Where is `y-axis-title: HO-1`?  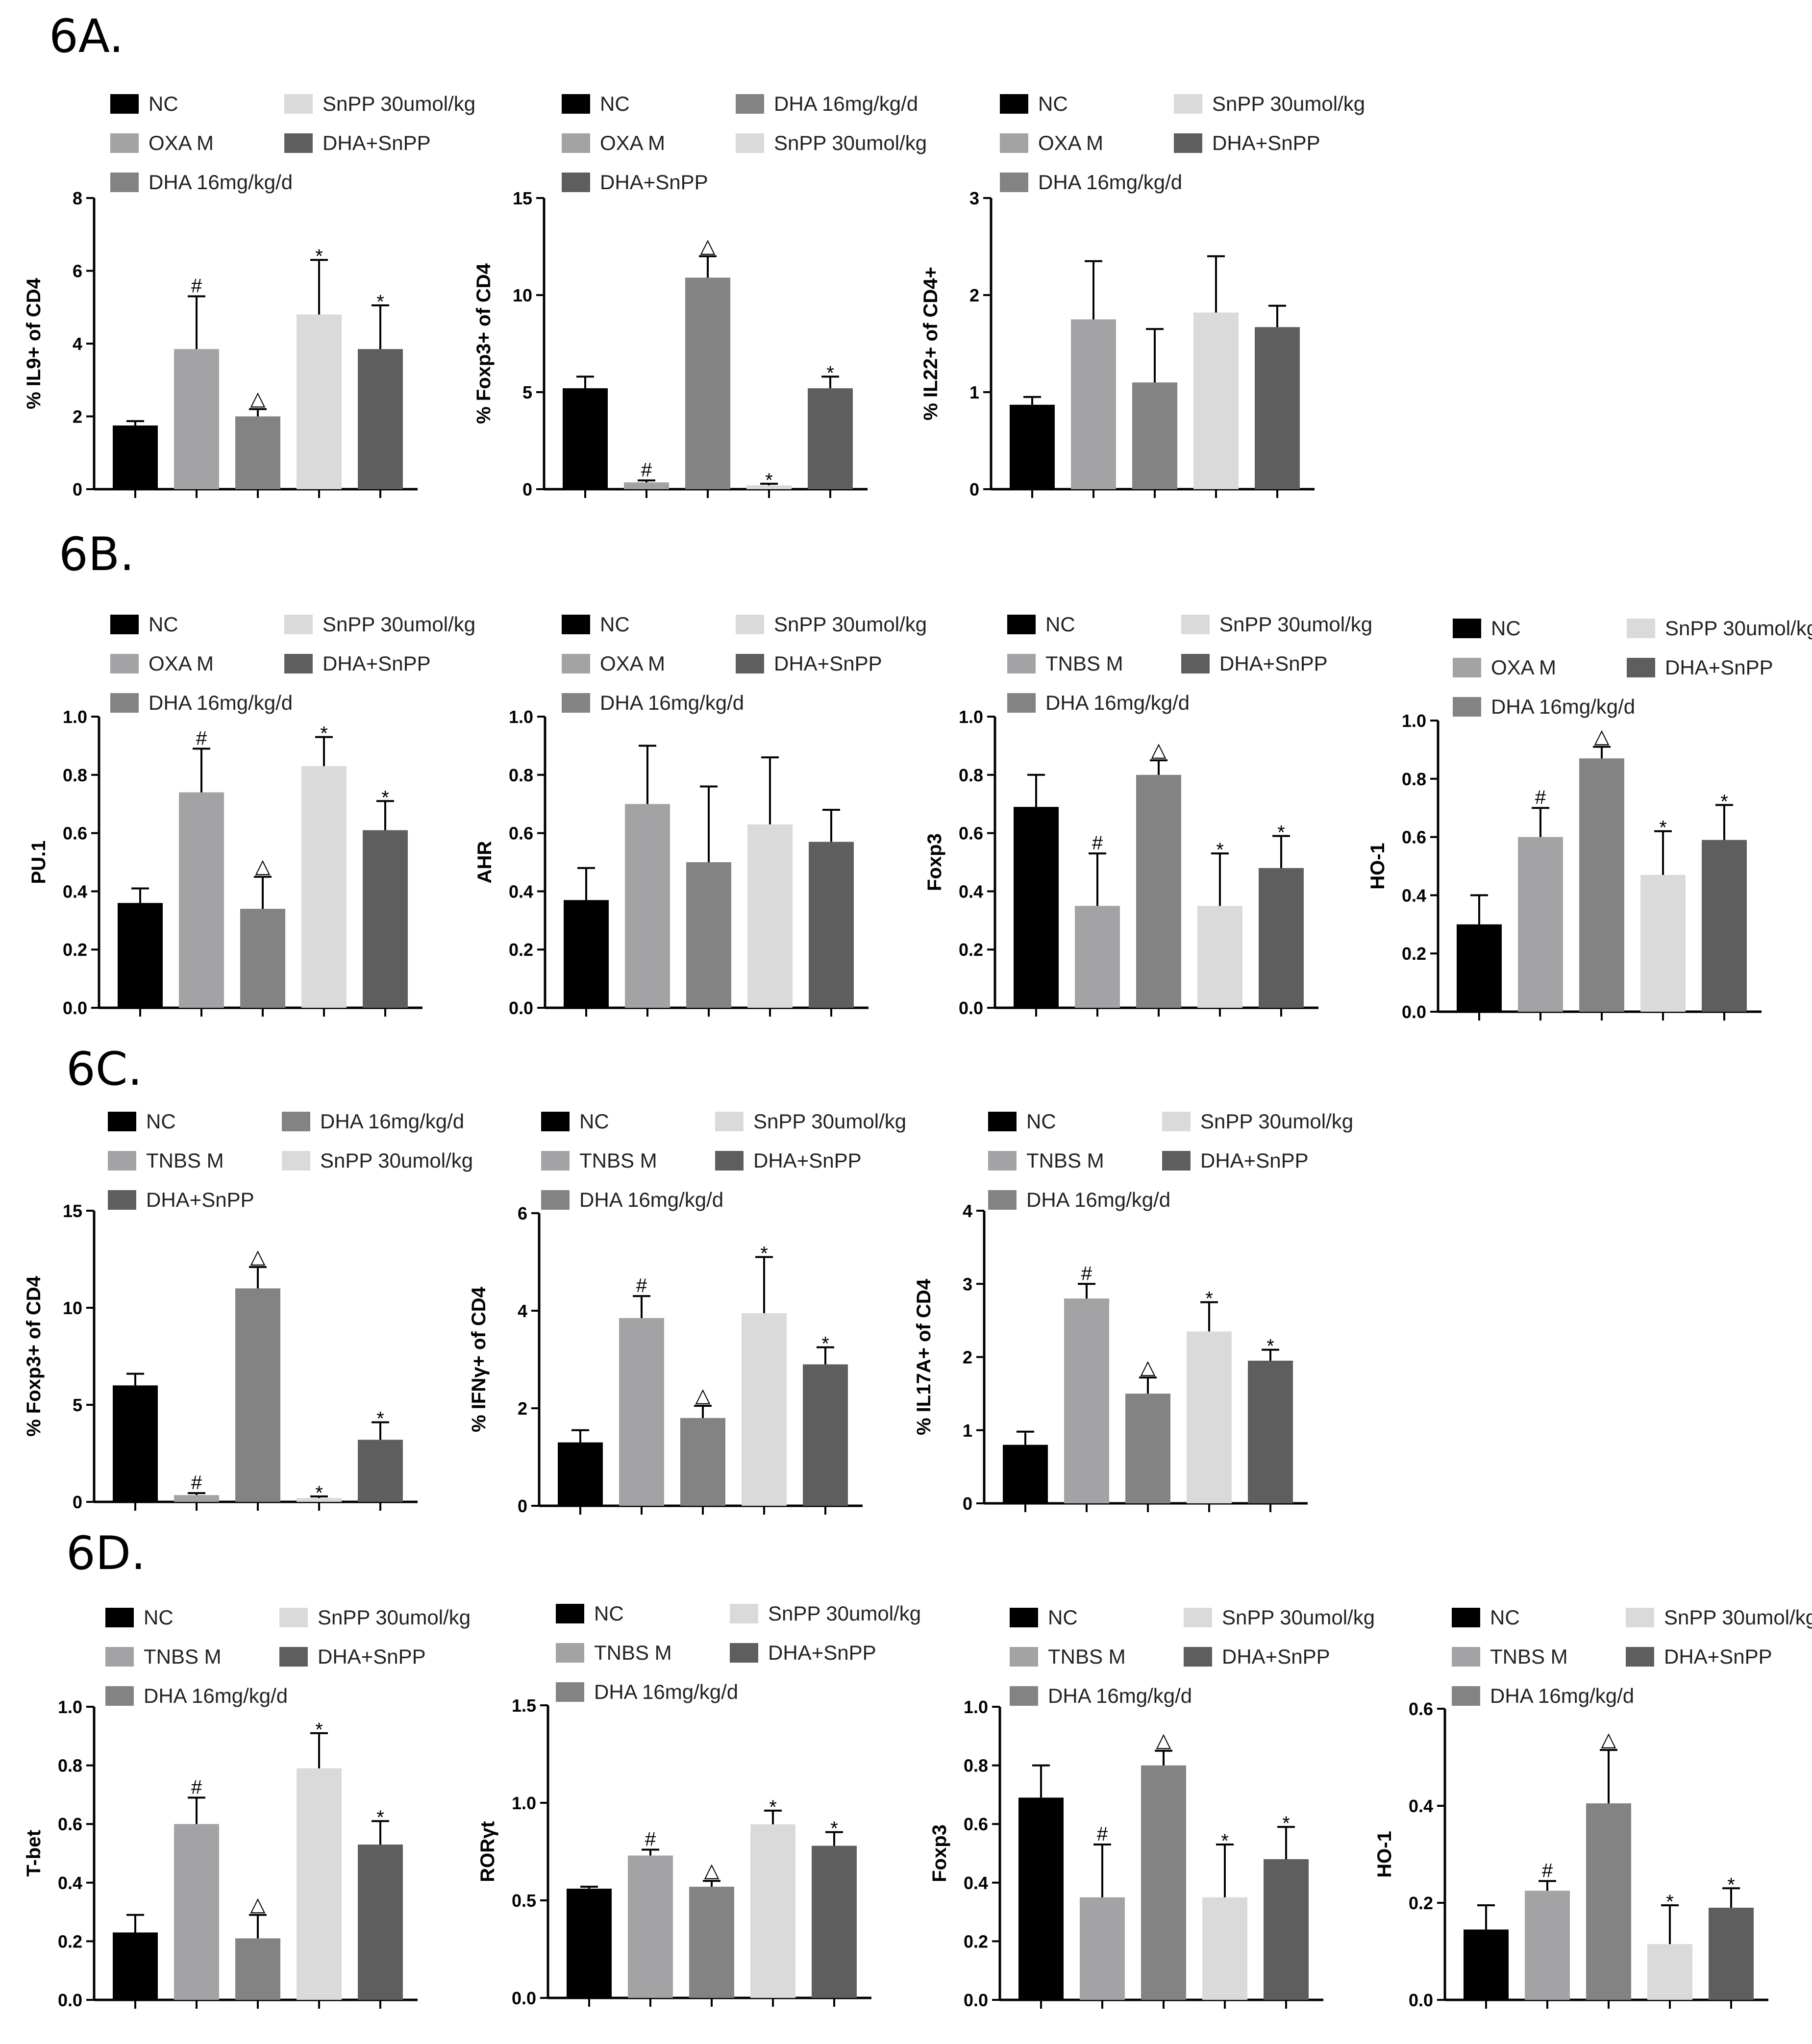
y-axis-title: HO-1 is located at coordinates (1384, 1855).